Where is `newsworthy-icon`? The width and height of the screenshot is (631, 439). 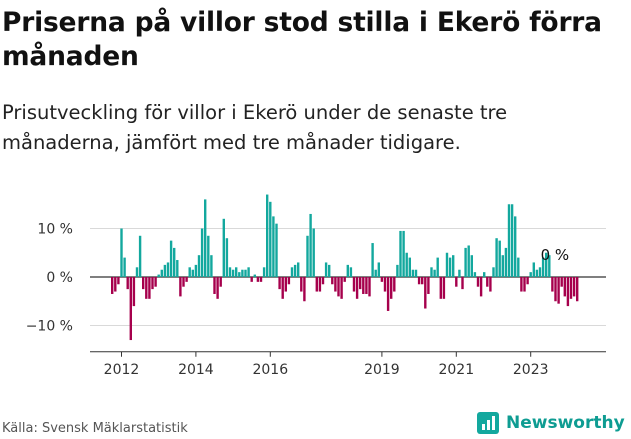 newsworthy-icon is located at coordinates (488, 423).